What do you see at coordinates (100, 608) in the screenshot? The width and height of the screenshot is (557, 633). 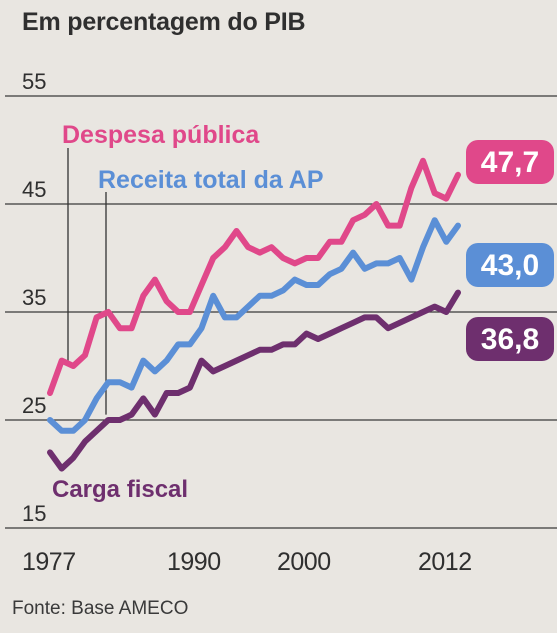 I see `source-note: Fonte: Base AMECO` at bounding box center [100, 608].